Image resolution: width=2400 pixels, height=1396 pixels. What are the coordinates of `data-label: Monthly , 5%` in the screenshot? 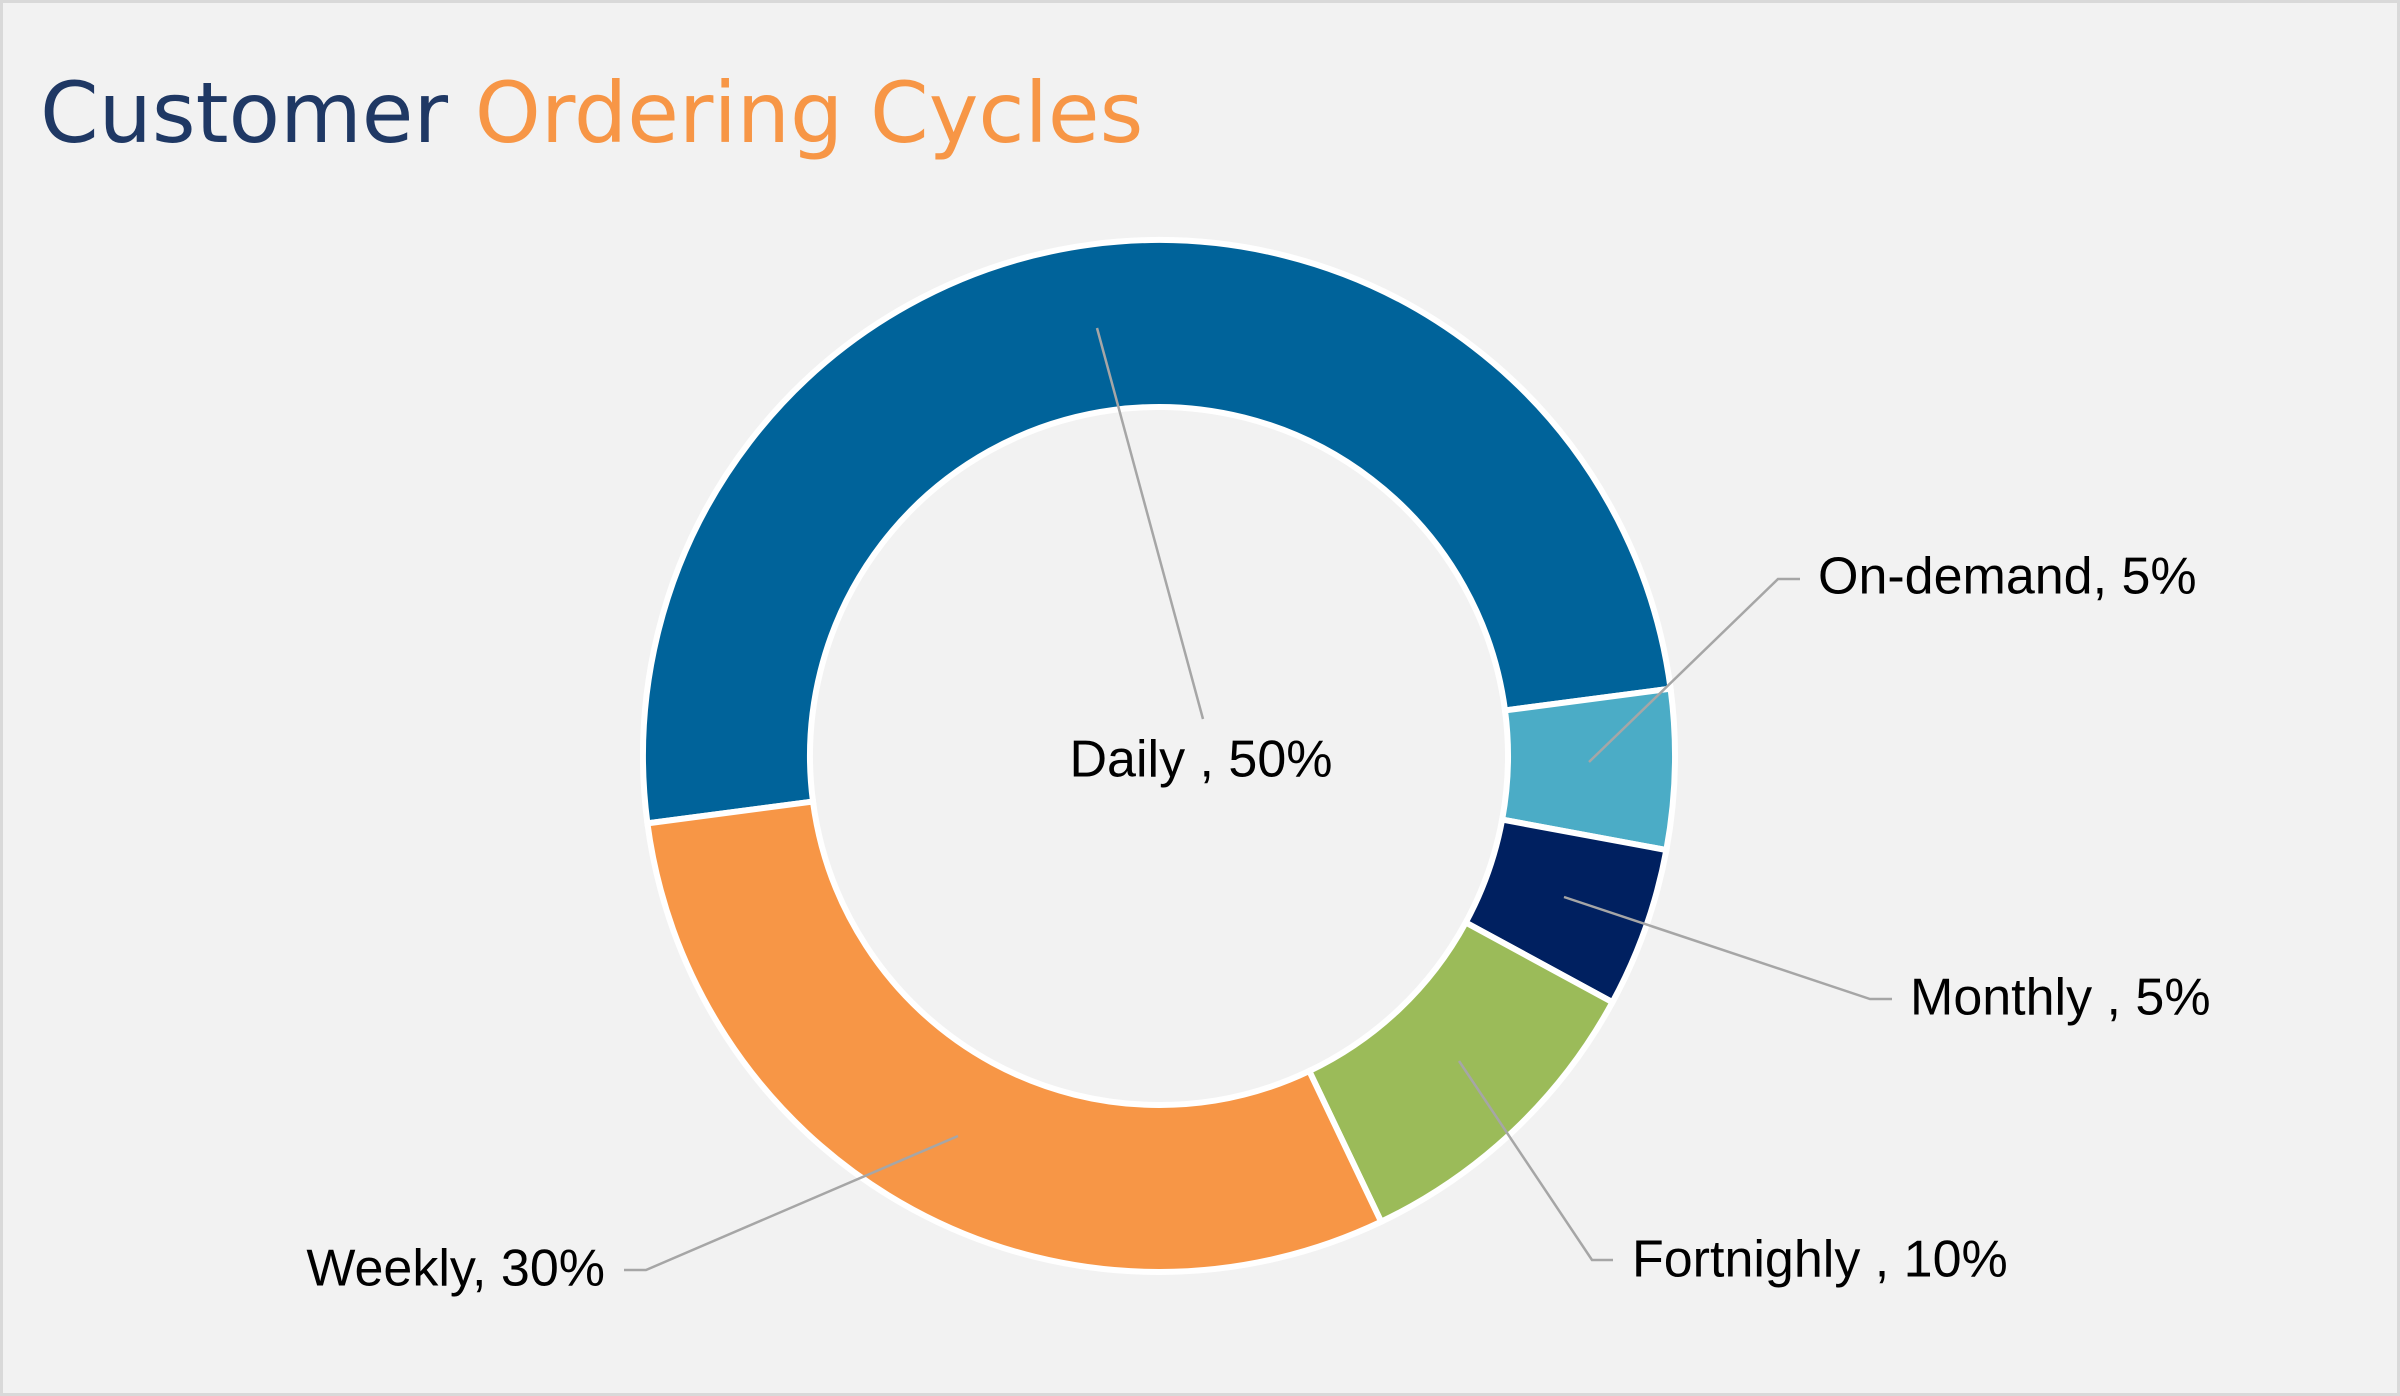 It's located at (2060, 998).